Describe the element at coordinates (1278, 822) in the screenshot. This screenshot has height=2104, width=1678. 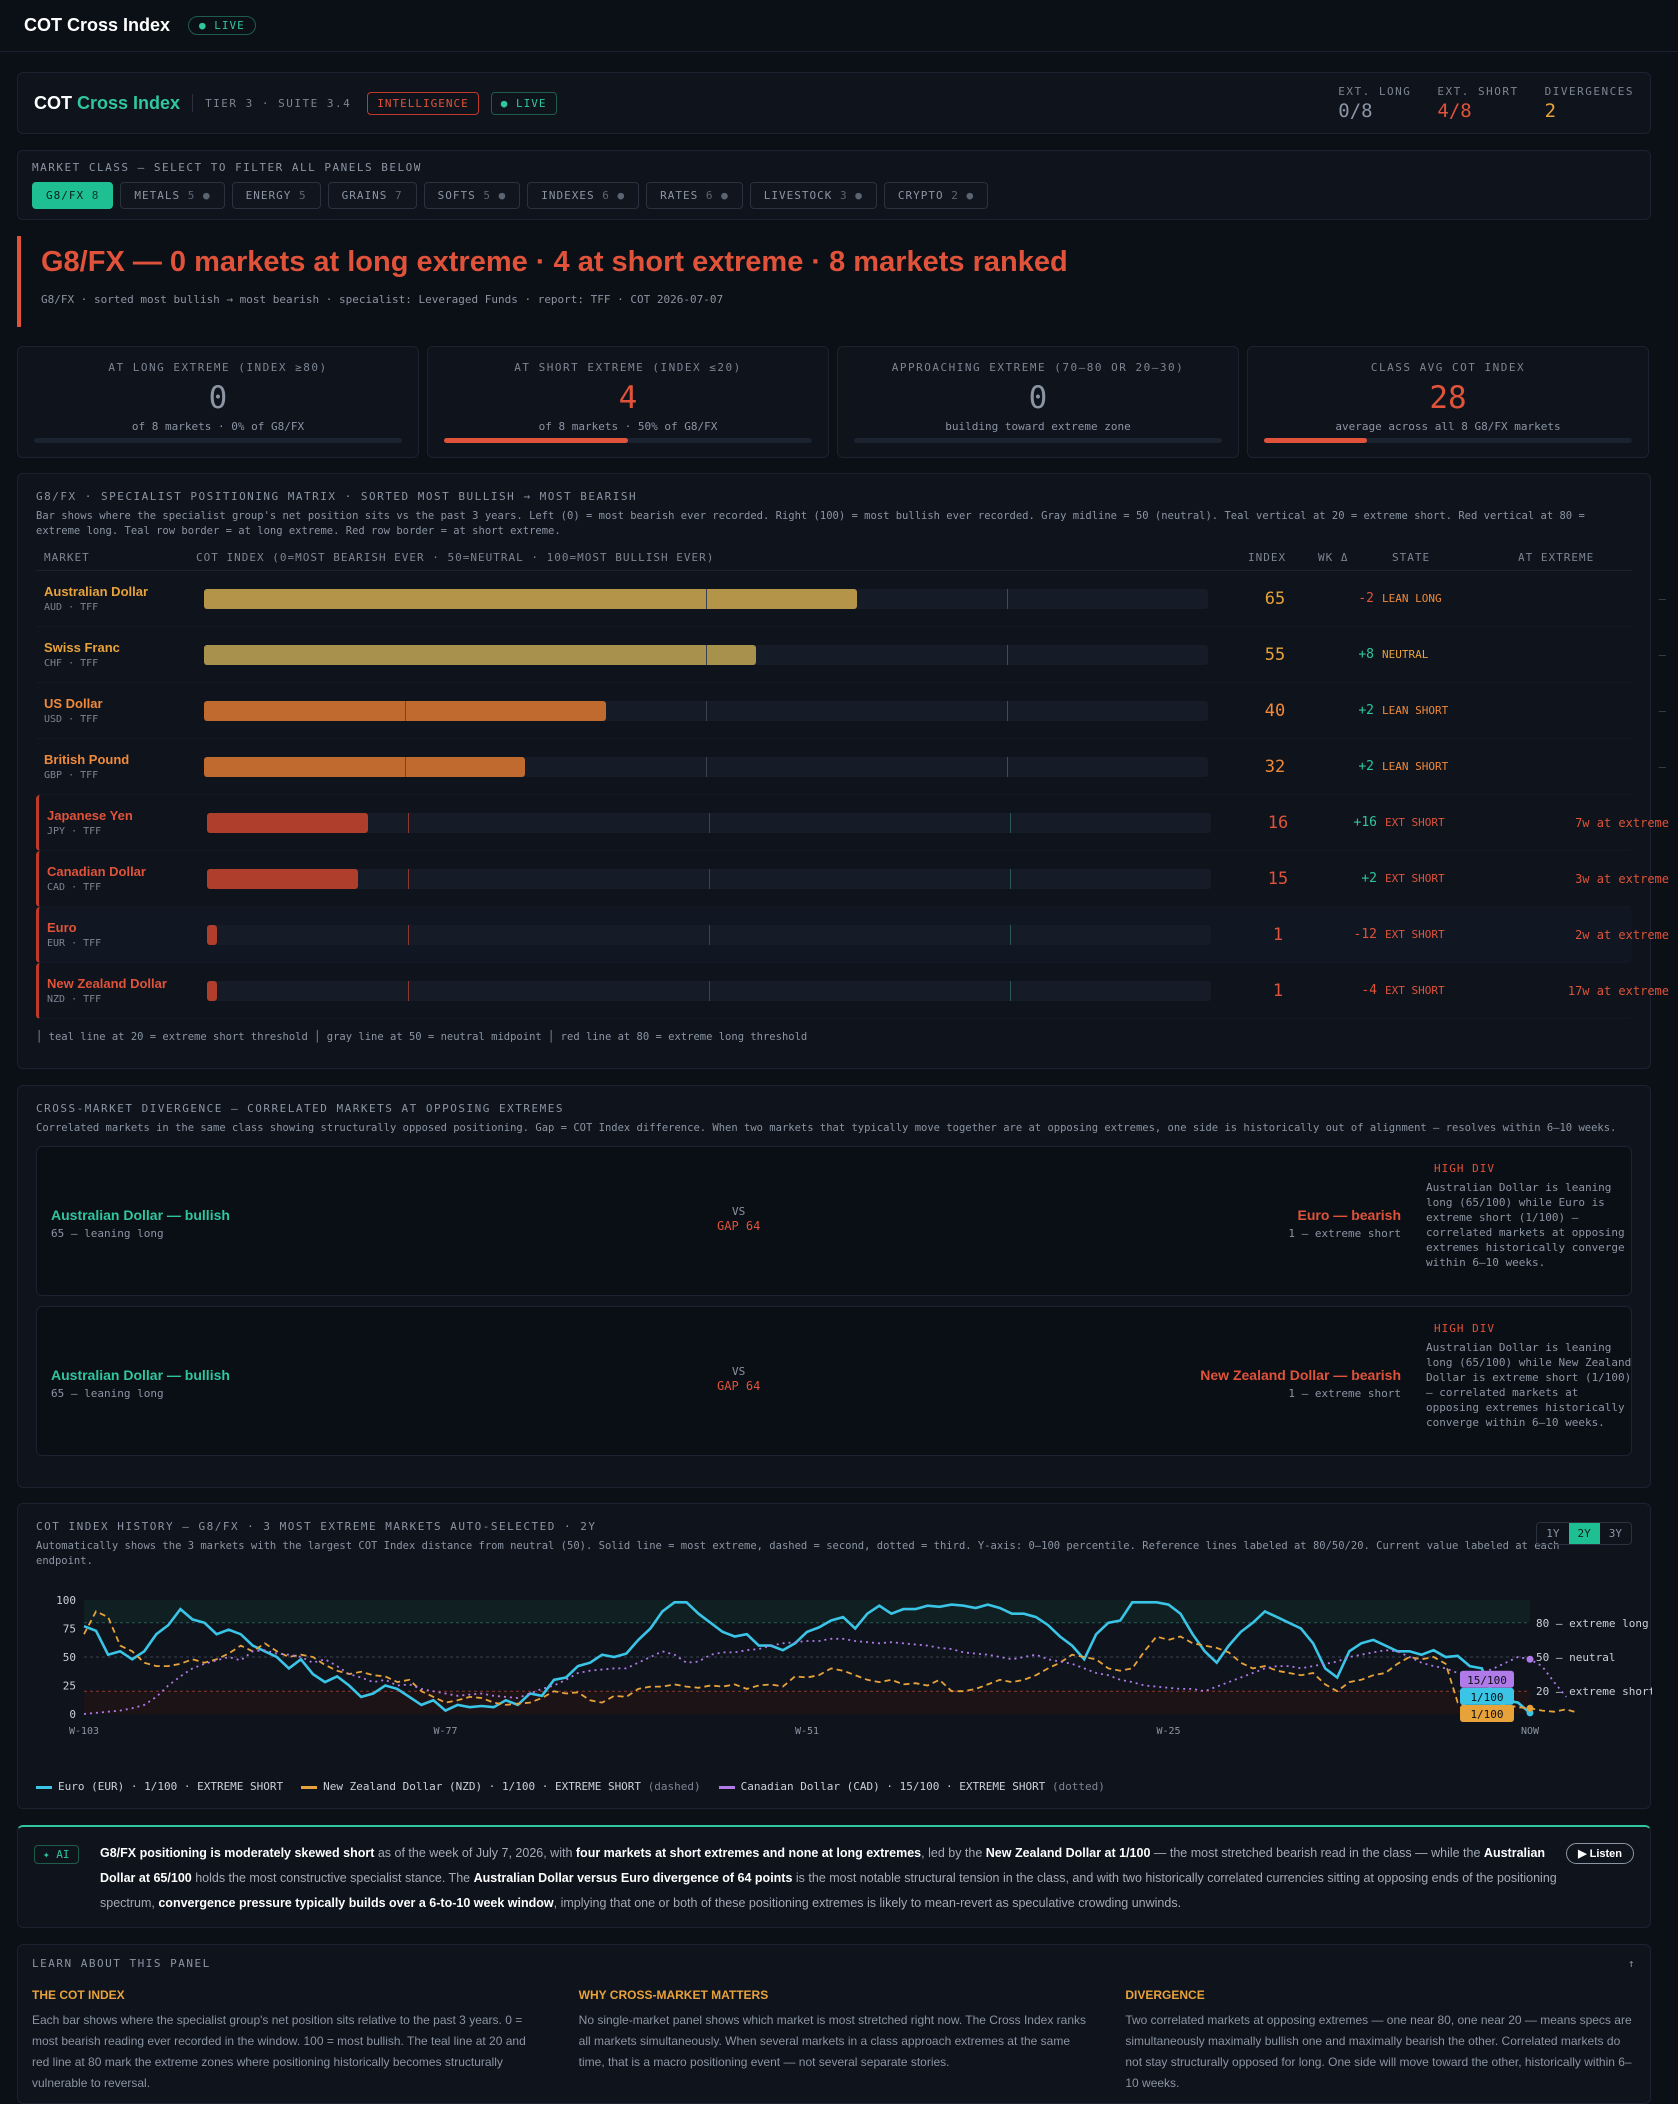
I see `index-value: 16` at that location.